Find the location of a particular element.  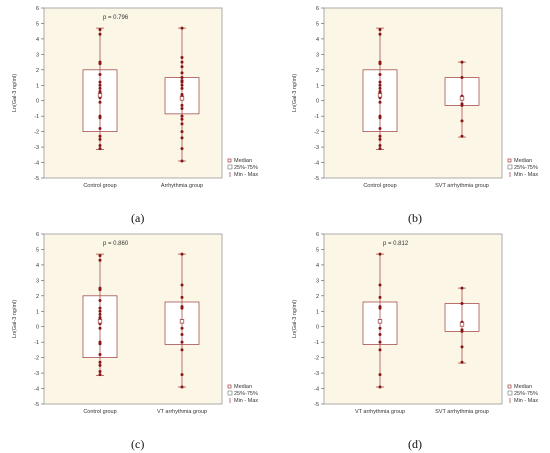

caption-b: (b) is located at coordinates (415, 218).